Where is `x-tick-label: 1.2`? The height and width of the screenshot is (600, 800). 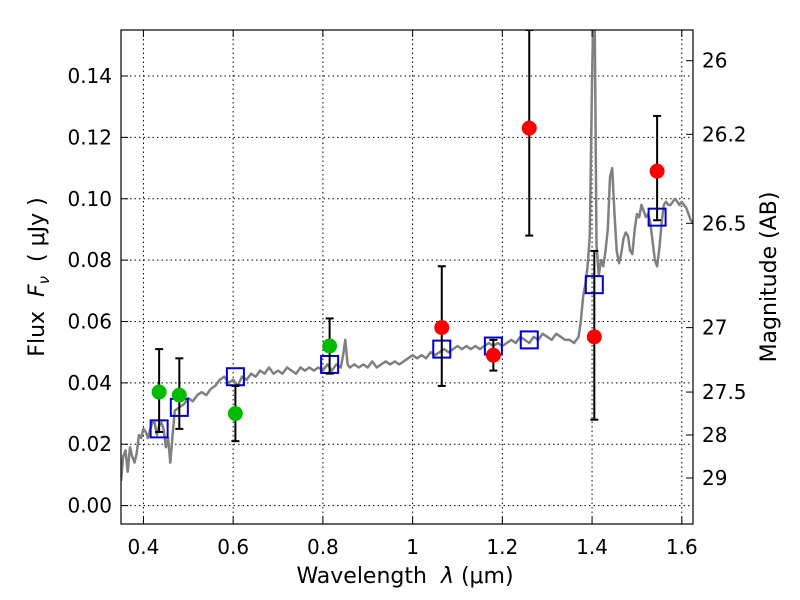
x-tick-label: 1.2 is located at coordinates (502, 547).